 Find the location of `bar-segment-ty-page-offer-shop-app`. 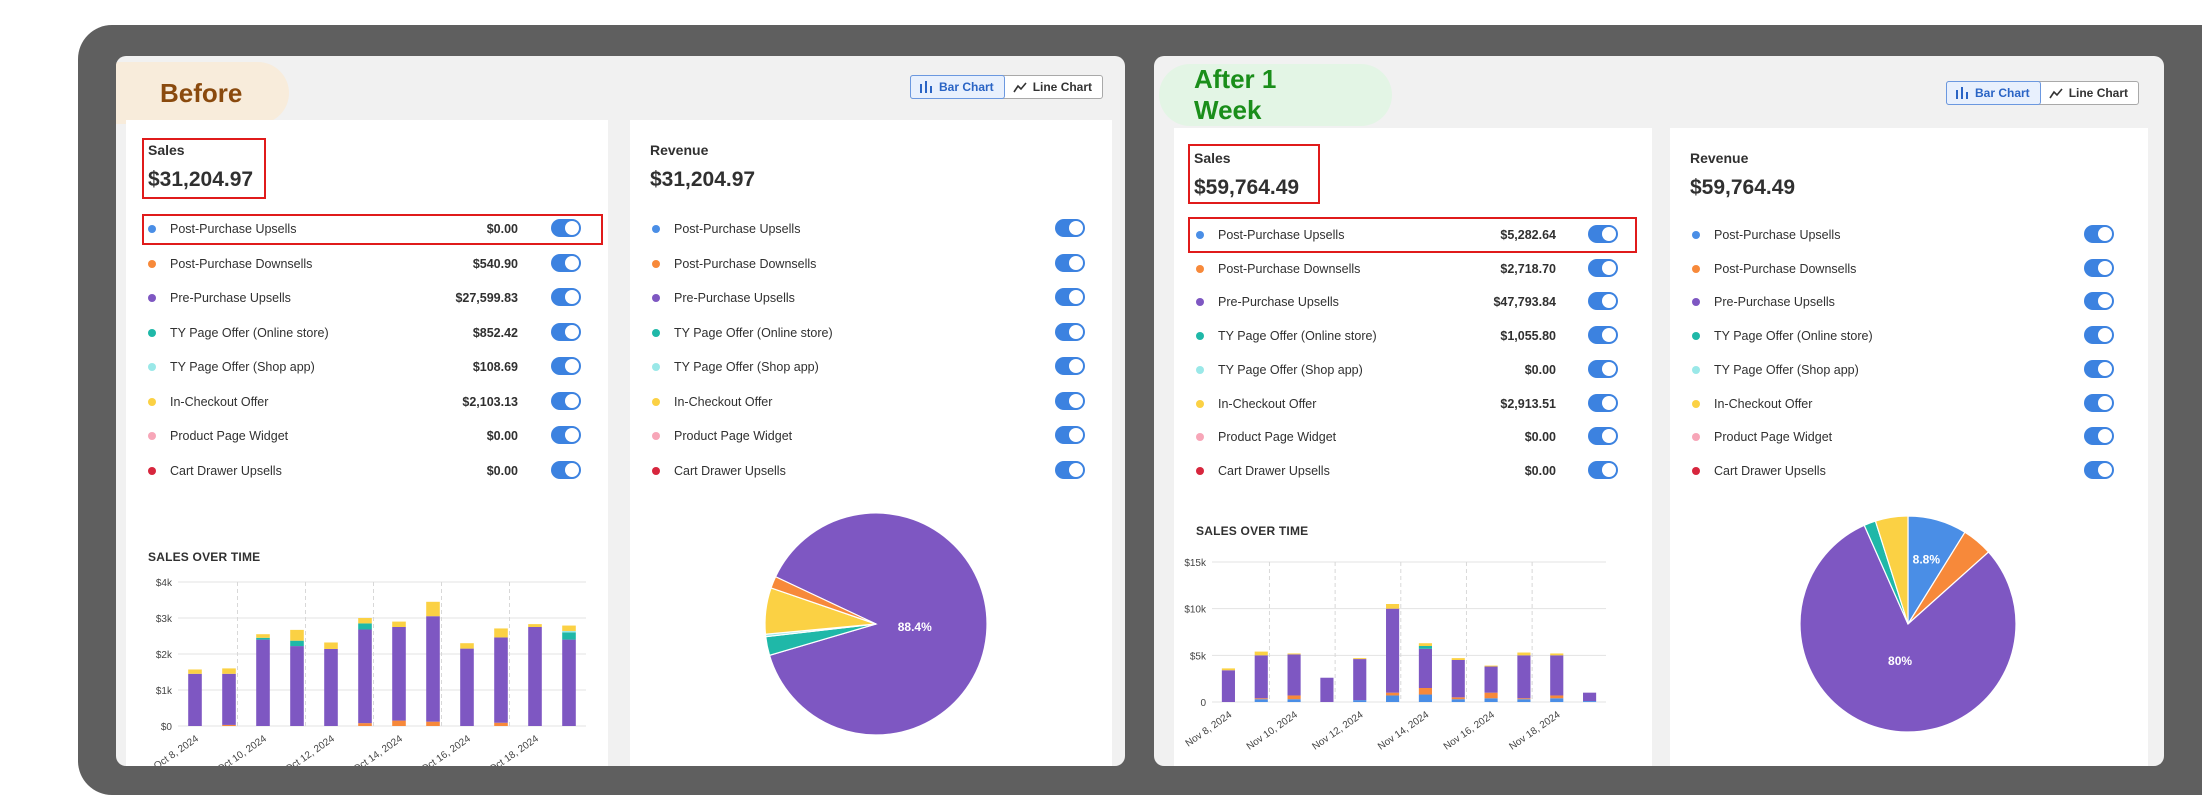

bar-segment-ty-page-offer-shop-app is located at coordinates (569, 631).